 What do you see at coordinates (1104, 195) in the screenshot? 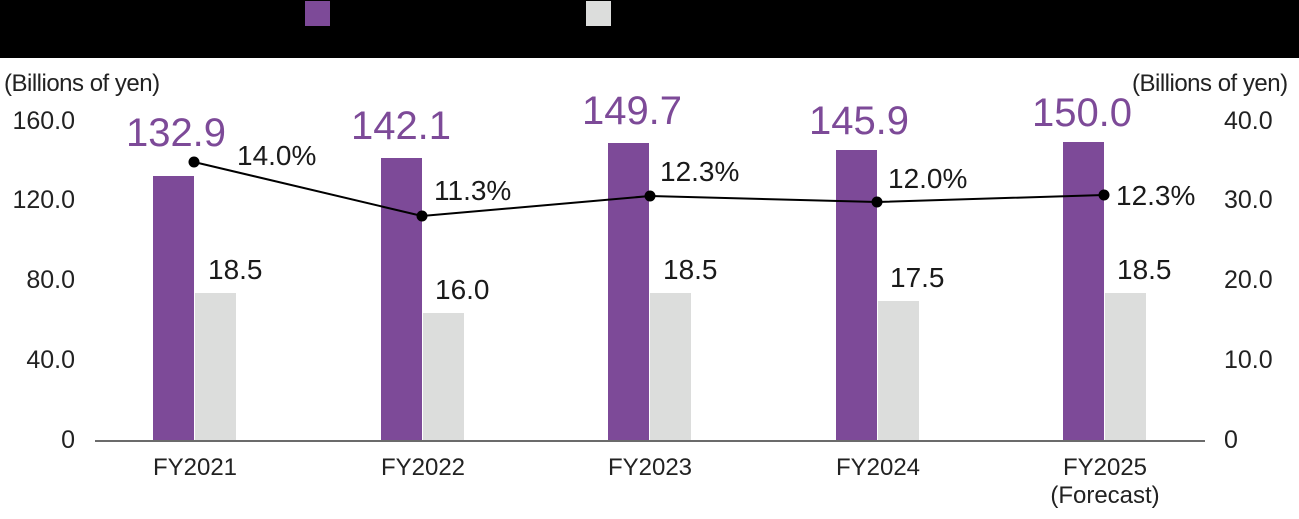
I see `ratio-point-fy2025` at bounding box center [1104, 195].